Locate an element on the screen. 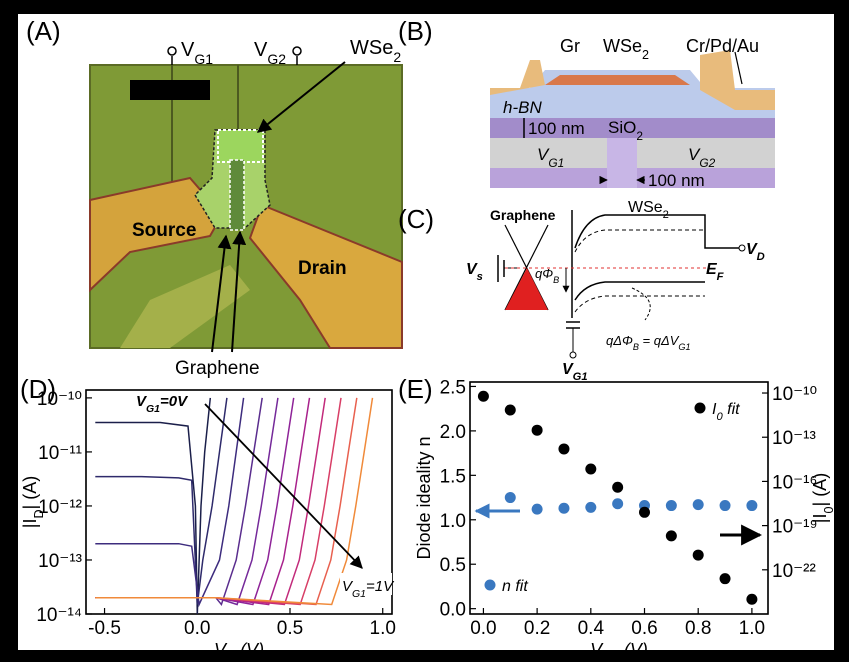 This screenshot has height=662, width=849. gate-label: VG1 is located at coordinates (197, 53).